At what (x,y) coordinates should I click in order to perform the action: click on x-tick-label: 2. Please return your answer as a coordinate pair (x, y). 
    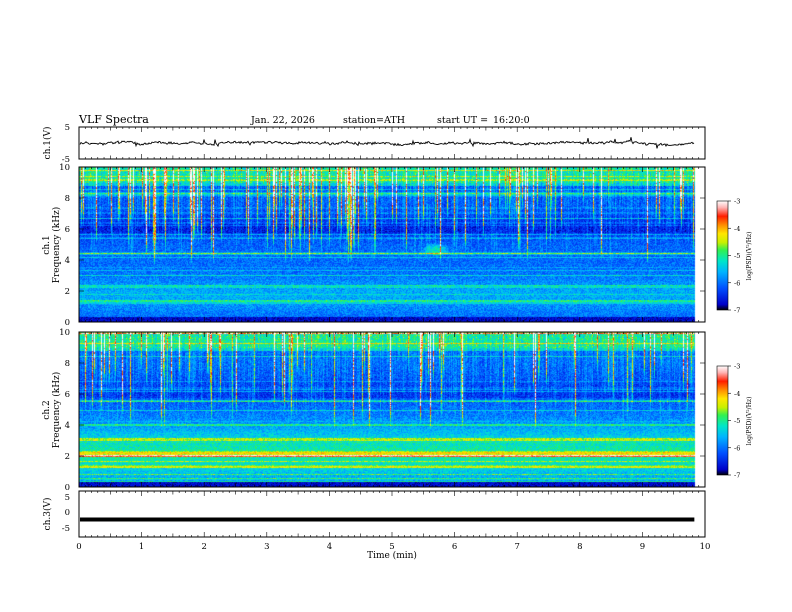
    Looking at the image, I should click on (203, 547).